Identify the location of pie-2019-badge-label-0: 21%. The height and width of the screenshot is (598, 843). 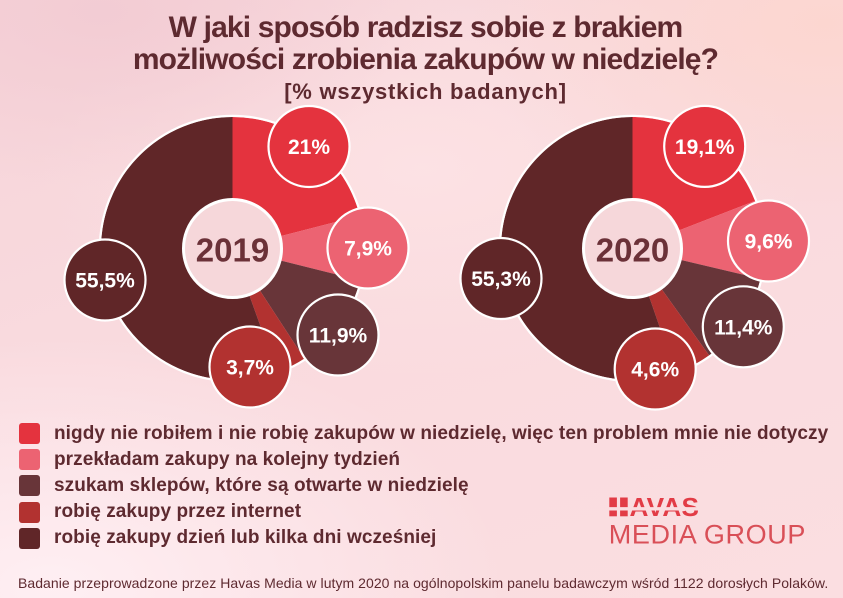
(309, 147).